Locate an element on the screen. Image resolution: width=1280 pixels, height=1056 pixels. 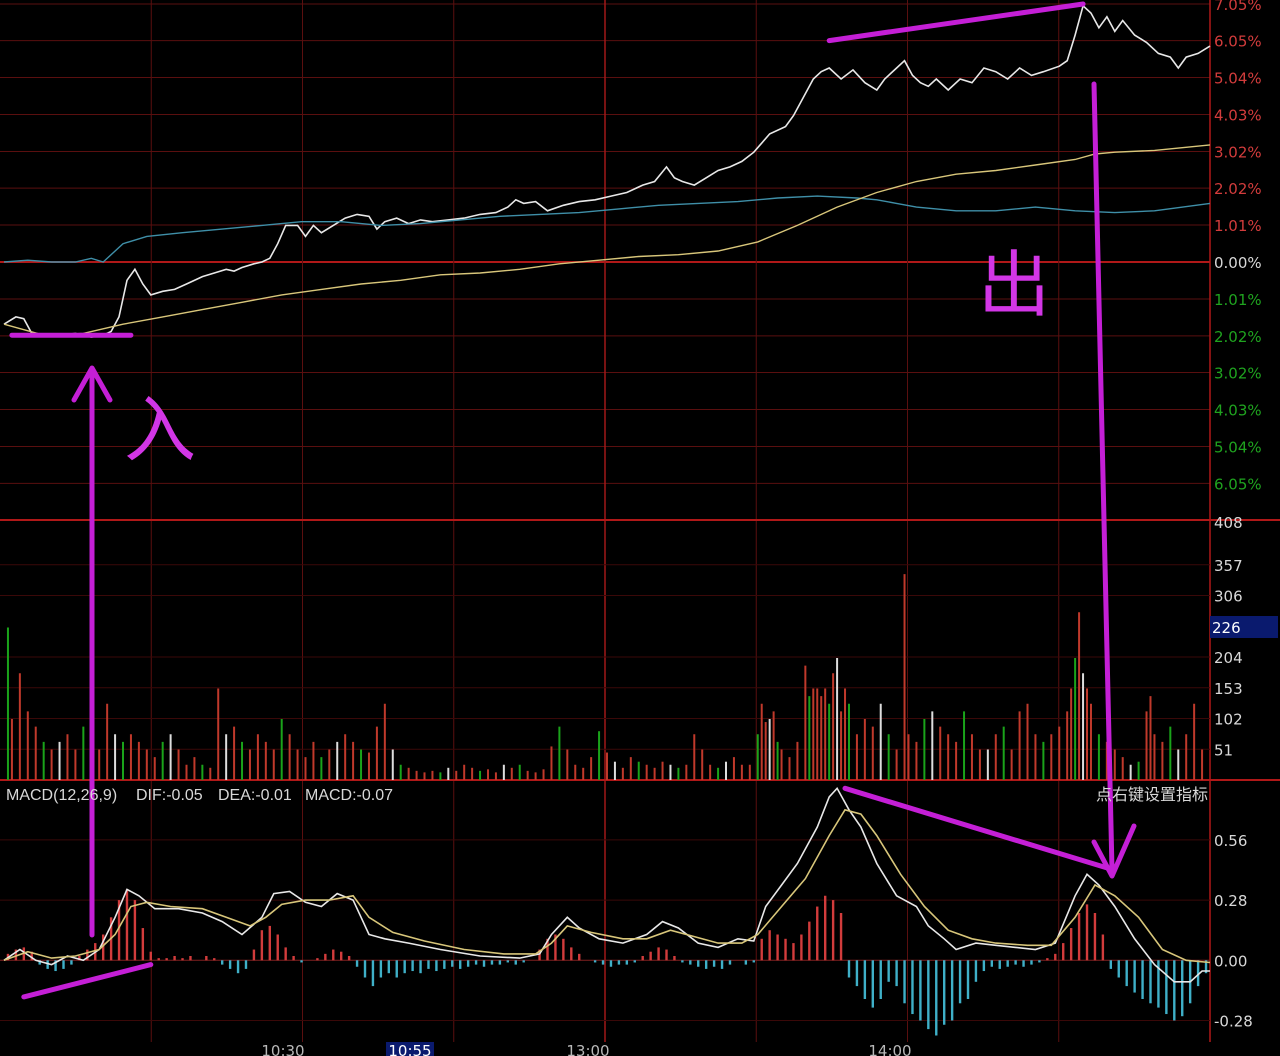
x-tick-label: 10:55 is located at coordinates (409, 1049).